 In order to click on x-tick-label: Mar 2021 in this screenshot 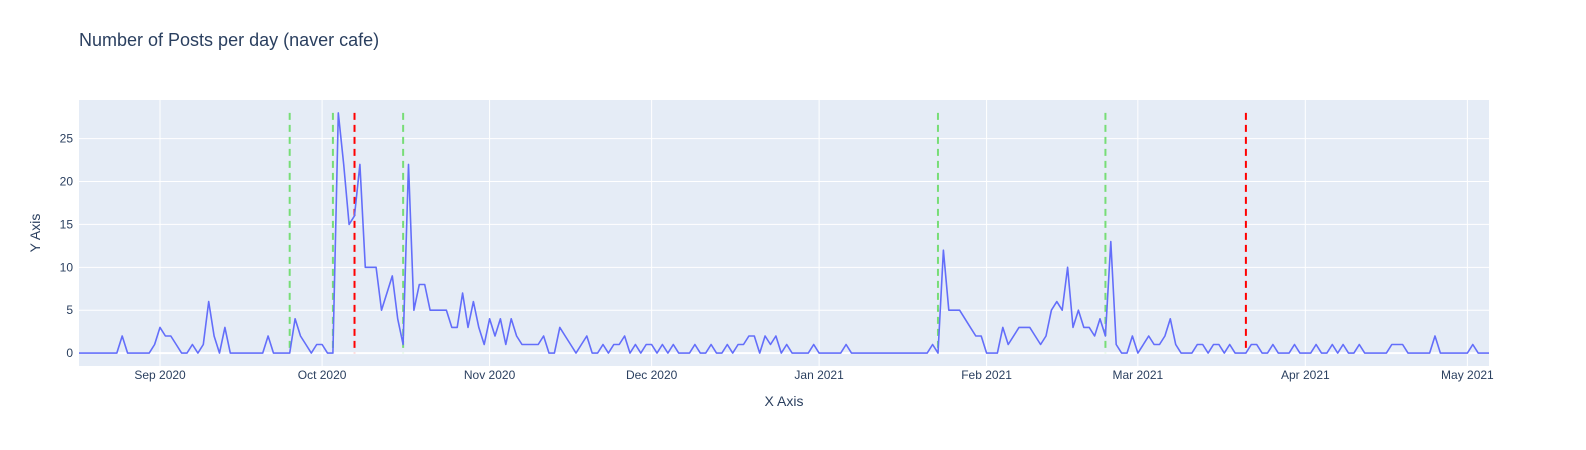, I will do `click(1137, 375)`.